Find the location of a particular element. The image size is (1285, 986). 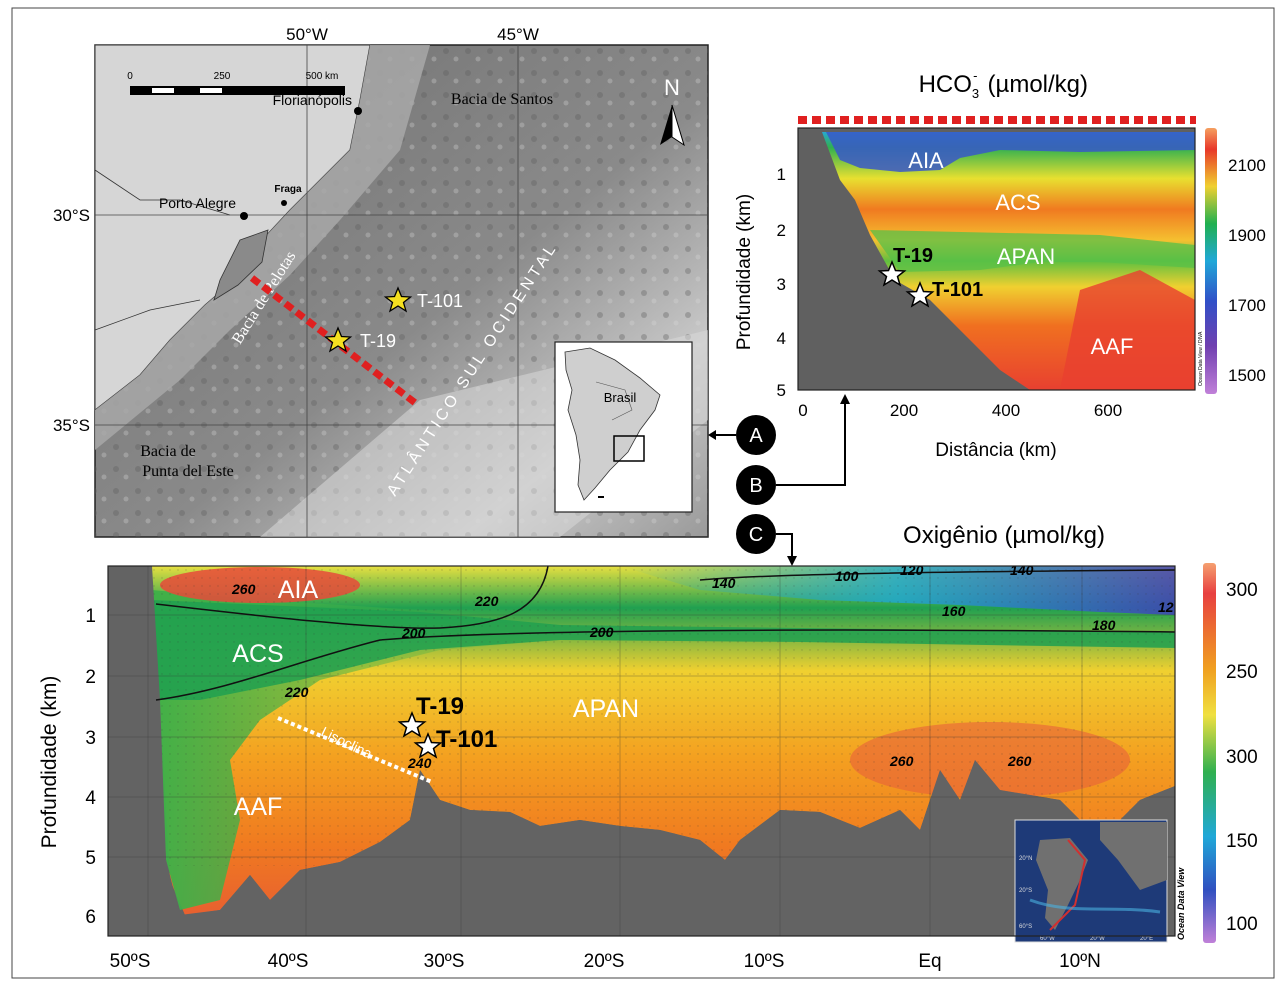

marker-a: A is located at coordinates (742, 435).